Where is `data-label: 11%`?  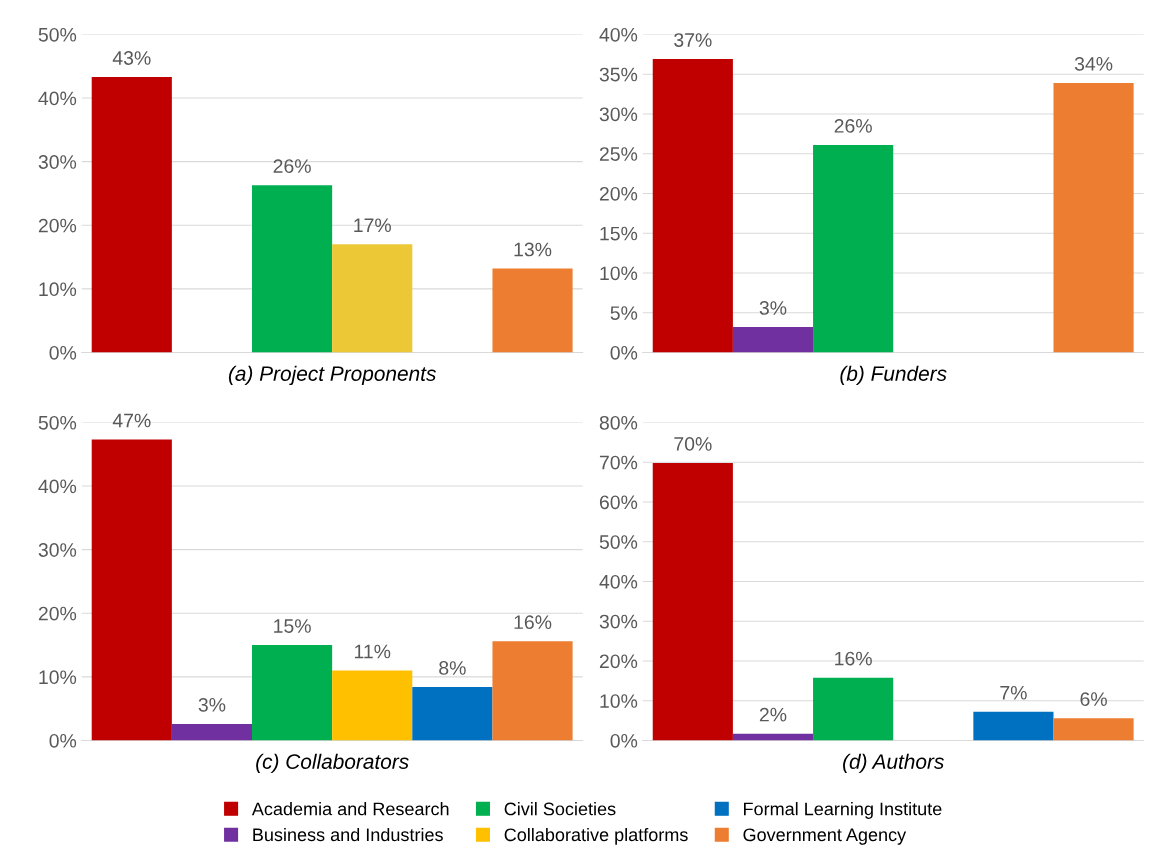 data-label: 11% is located at coordinates (372, 651).